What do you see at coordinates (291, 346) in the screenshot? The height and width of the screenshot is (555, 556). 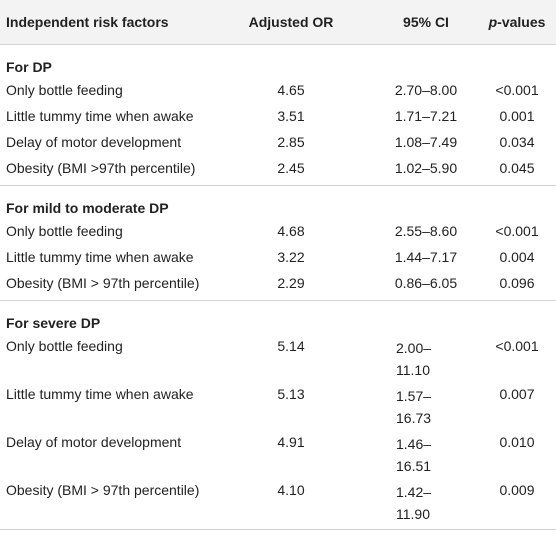 I see `row-or: 5.14` at bounding box center [291, 346].